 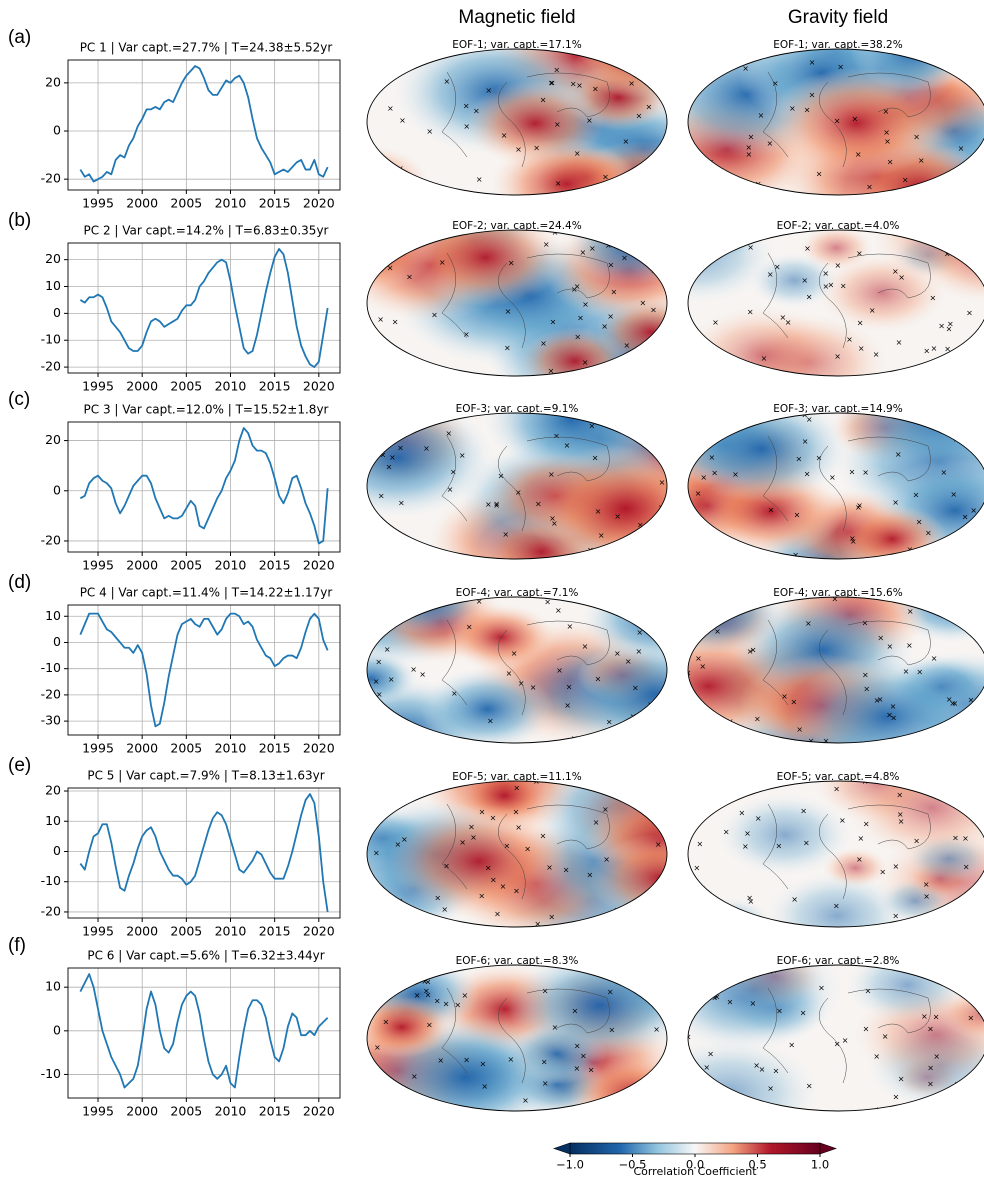 I want to click on chart-title: PC 2 | Var capt.=14.2% | T=6.83±0.35yr, so click(x=206, y=231).